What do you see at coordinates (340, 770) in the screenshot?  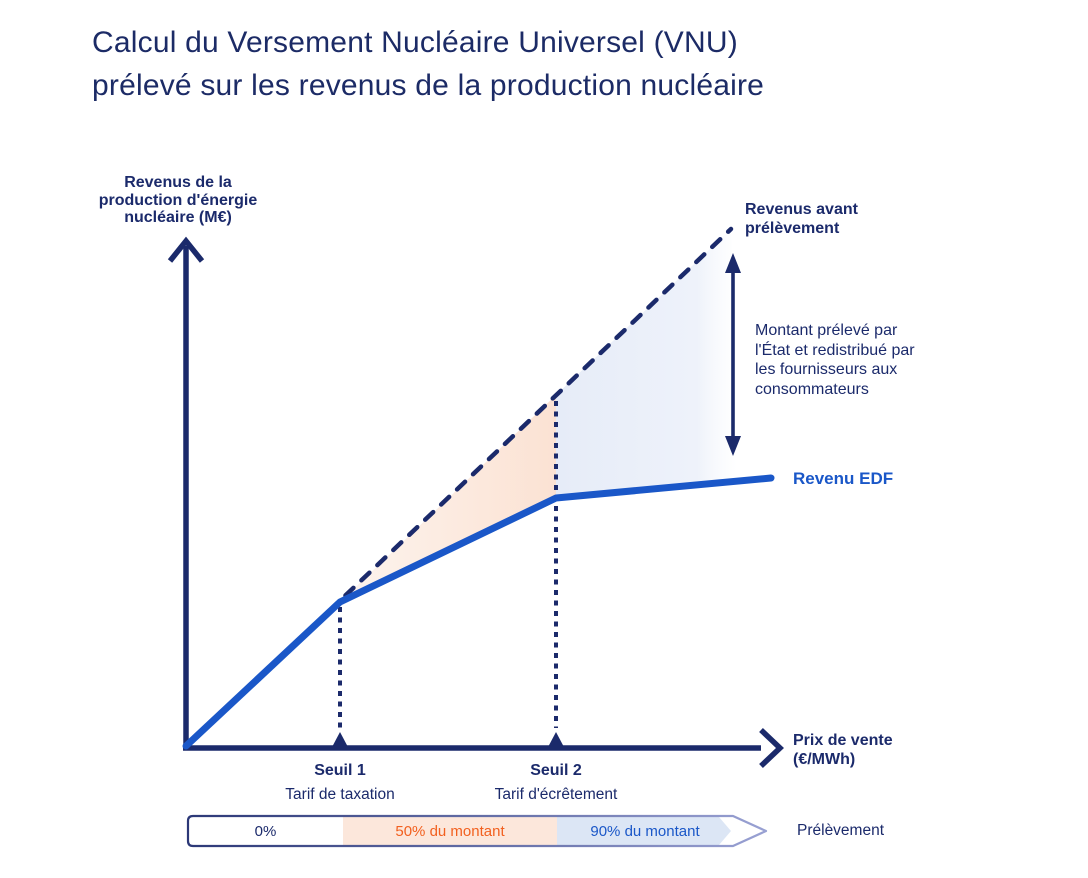 I see `seuil1-label: Seuil 1` at bounding box center [340, 770].